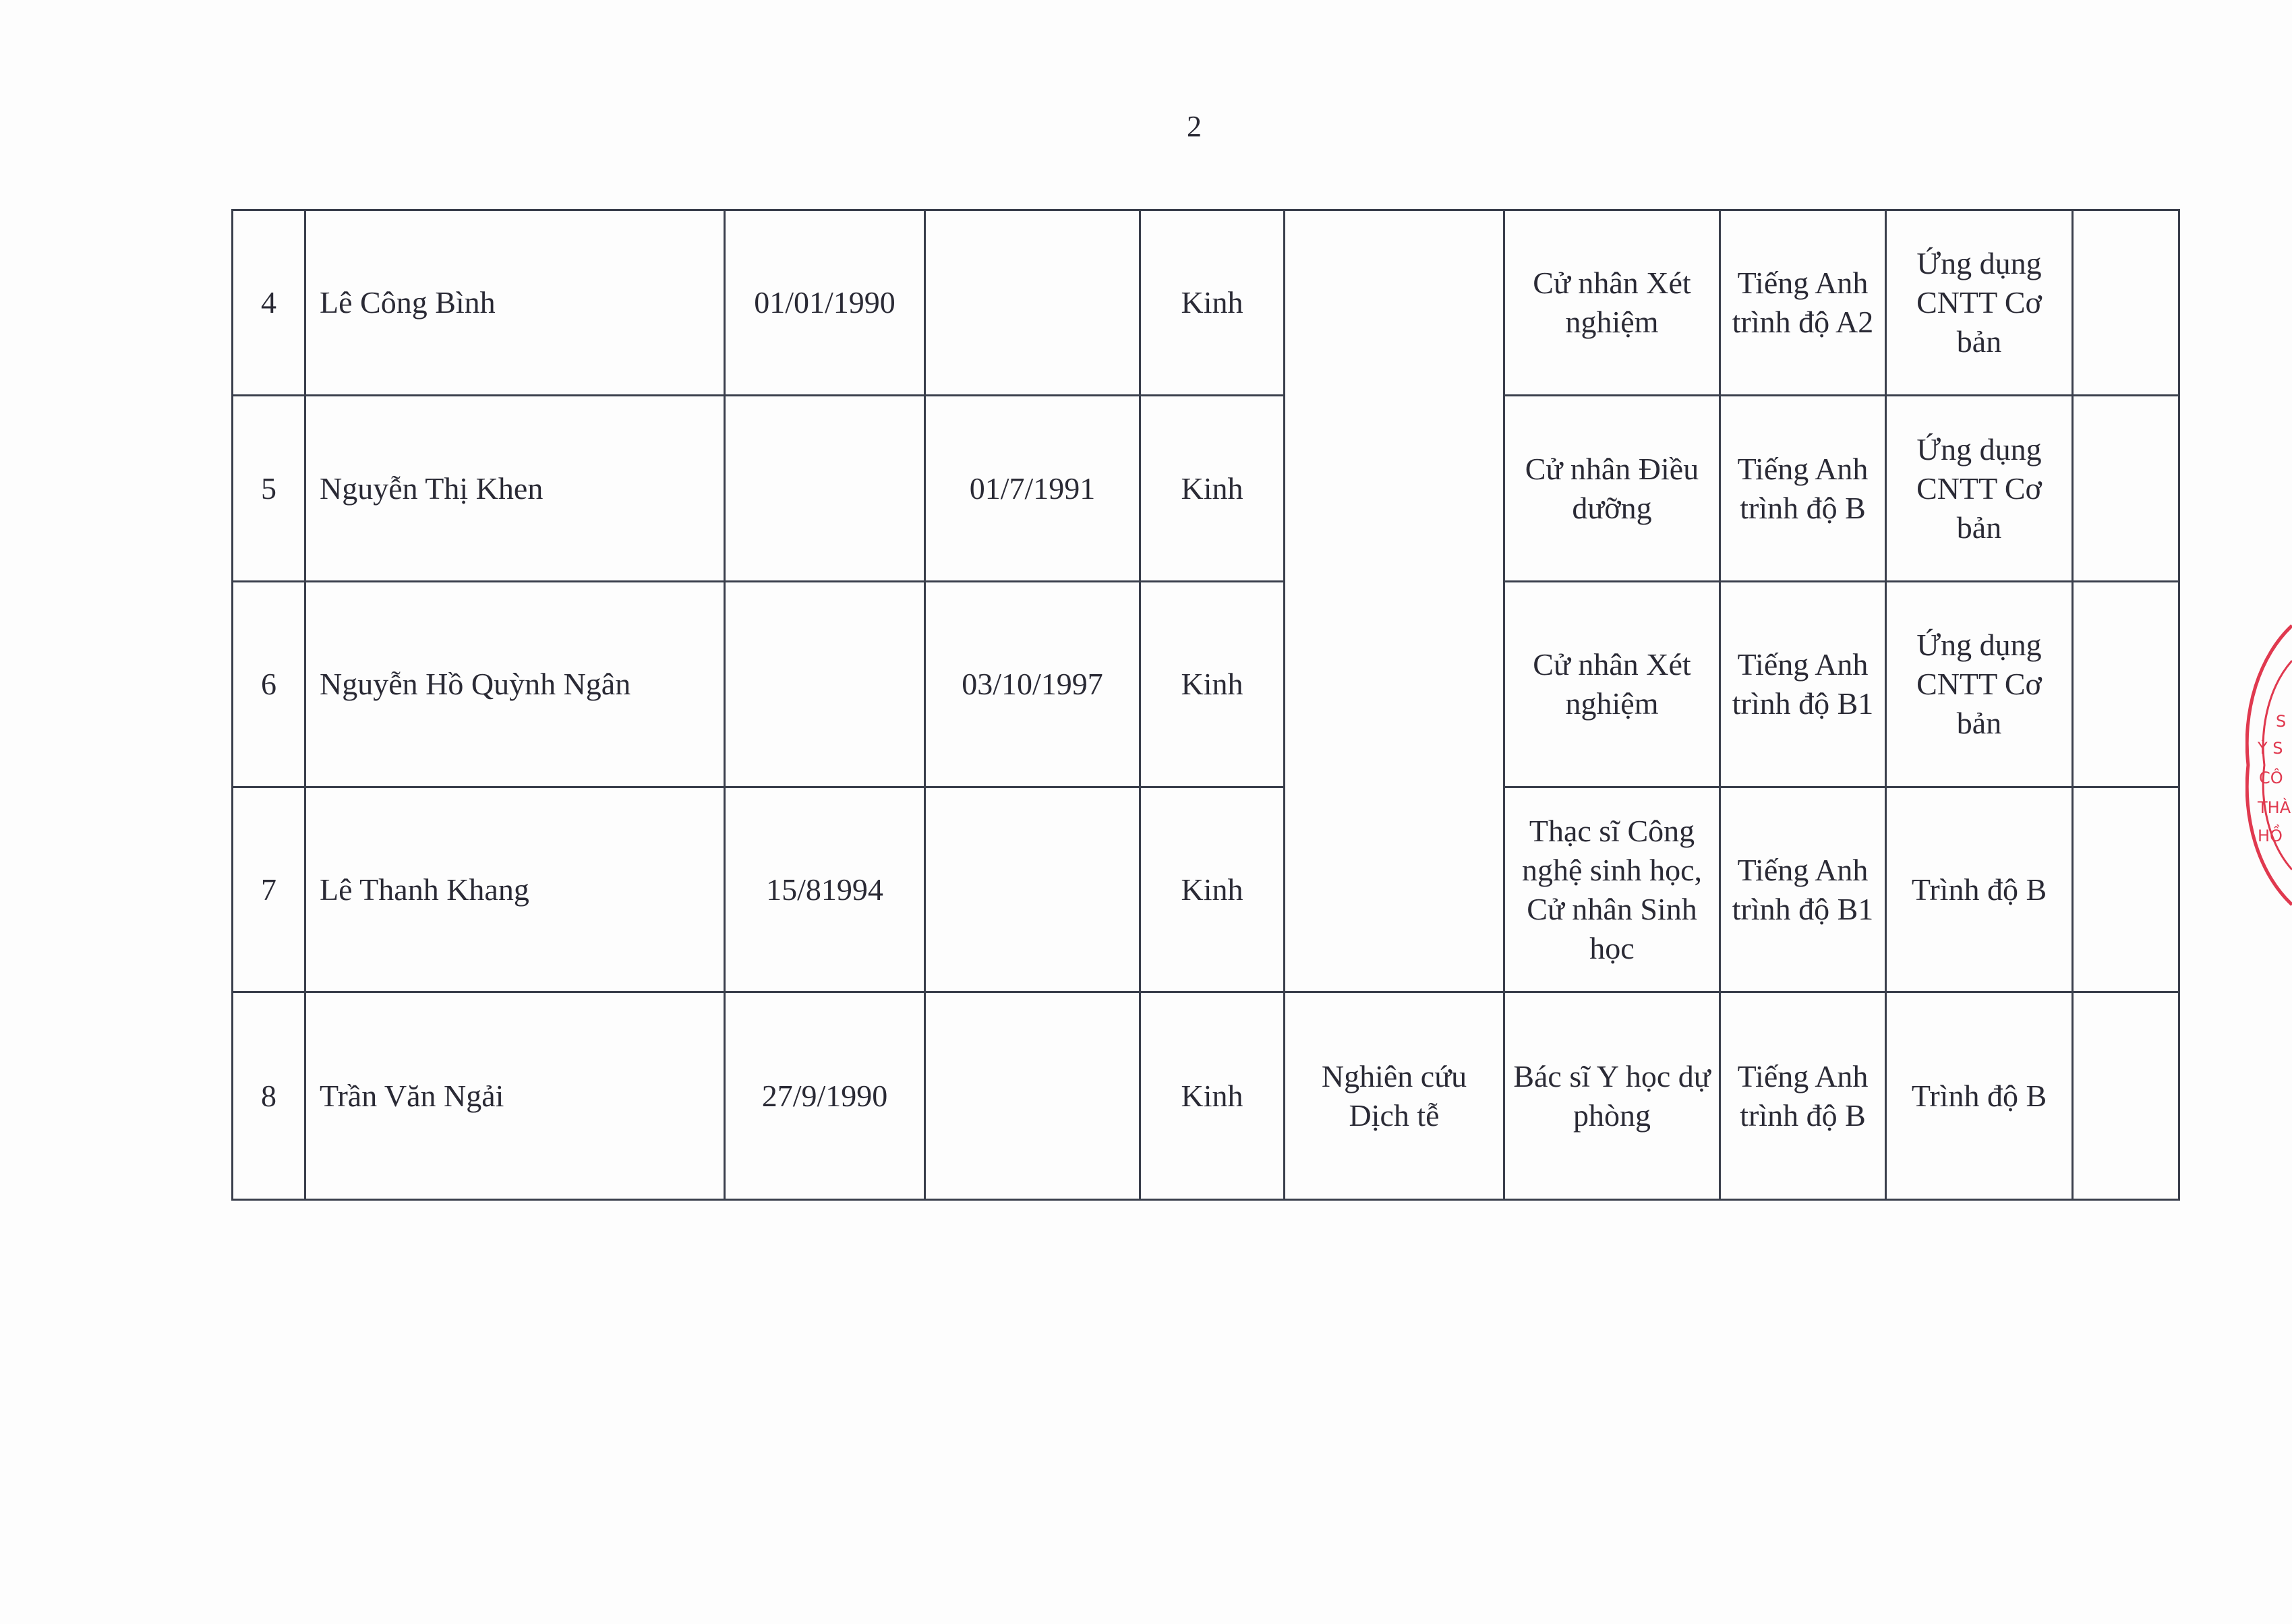  What do you see at coordinates (825, 1096) in the screenshot?
I see `dob-male: 27/9/1990` at bounding box center [825, 1096].